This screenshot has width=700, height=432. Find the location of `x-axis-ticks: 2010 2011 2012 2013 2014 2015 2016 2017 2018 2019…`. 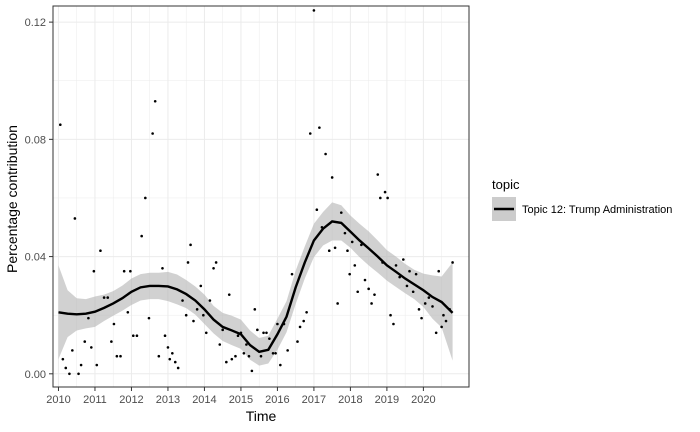

x-axis-ticks: 2010 2011 2012 2013 2014 2015 2016 2017 2018 2019… is located at coordinates (241, 396).